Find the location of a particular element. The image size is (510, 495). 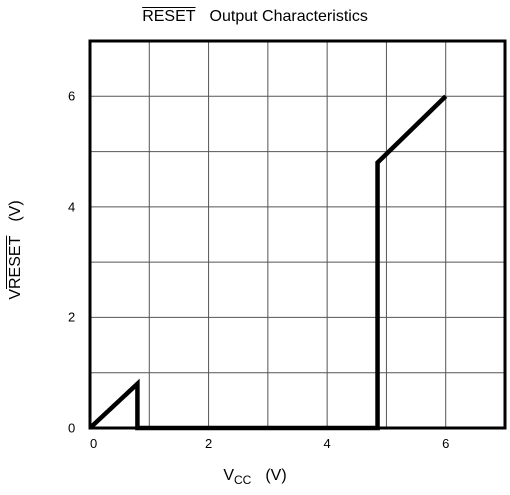

y-tick-label: 6 is located at coordinates (72, 96).